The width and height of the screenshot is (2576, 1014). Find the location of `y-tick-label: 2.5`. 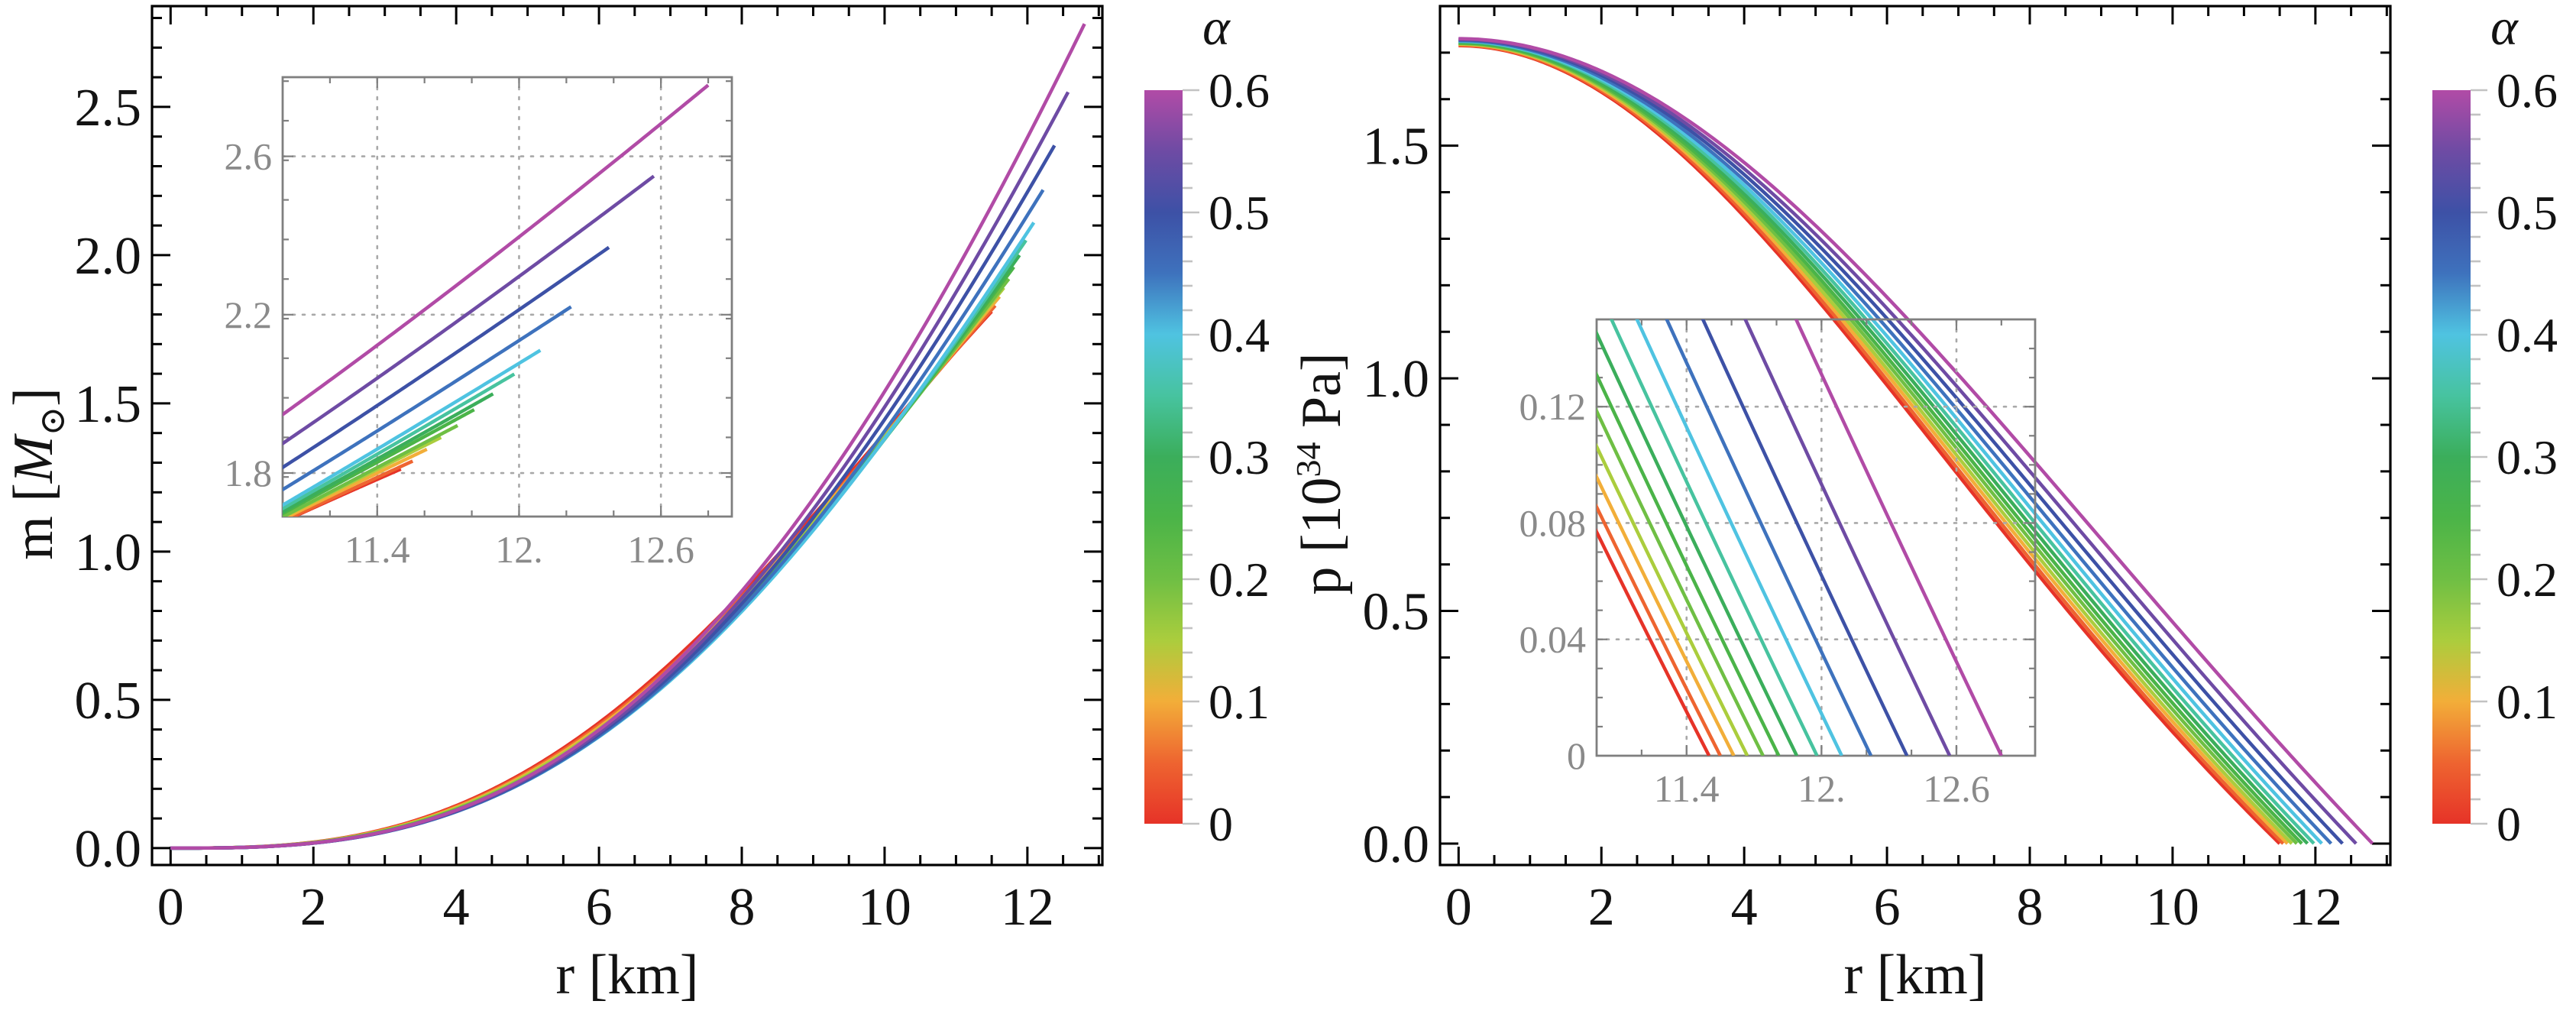

y-tick-label: 2.5 is located at coordinates (108, 108).